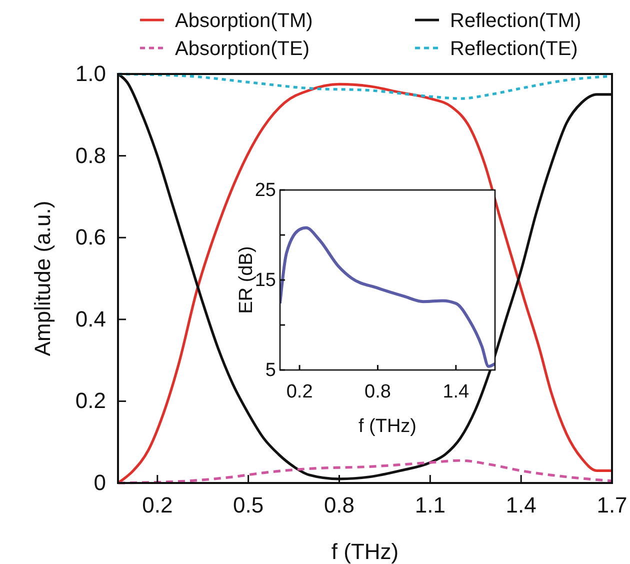 The width and height of the screenshot is (630, 564). I want to click on y-tick-label: 0.8, so click(90, 155).